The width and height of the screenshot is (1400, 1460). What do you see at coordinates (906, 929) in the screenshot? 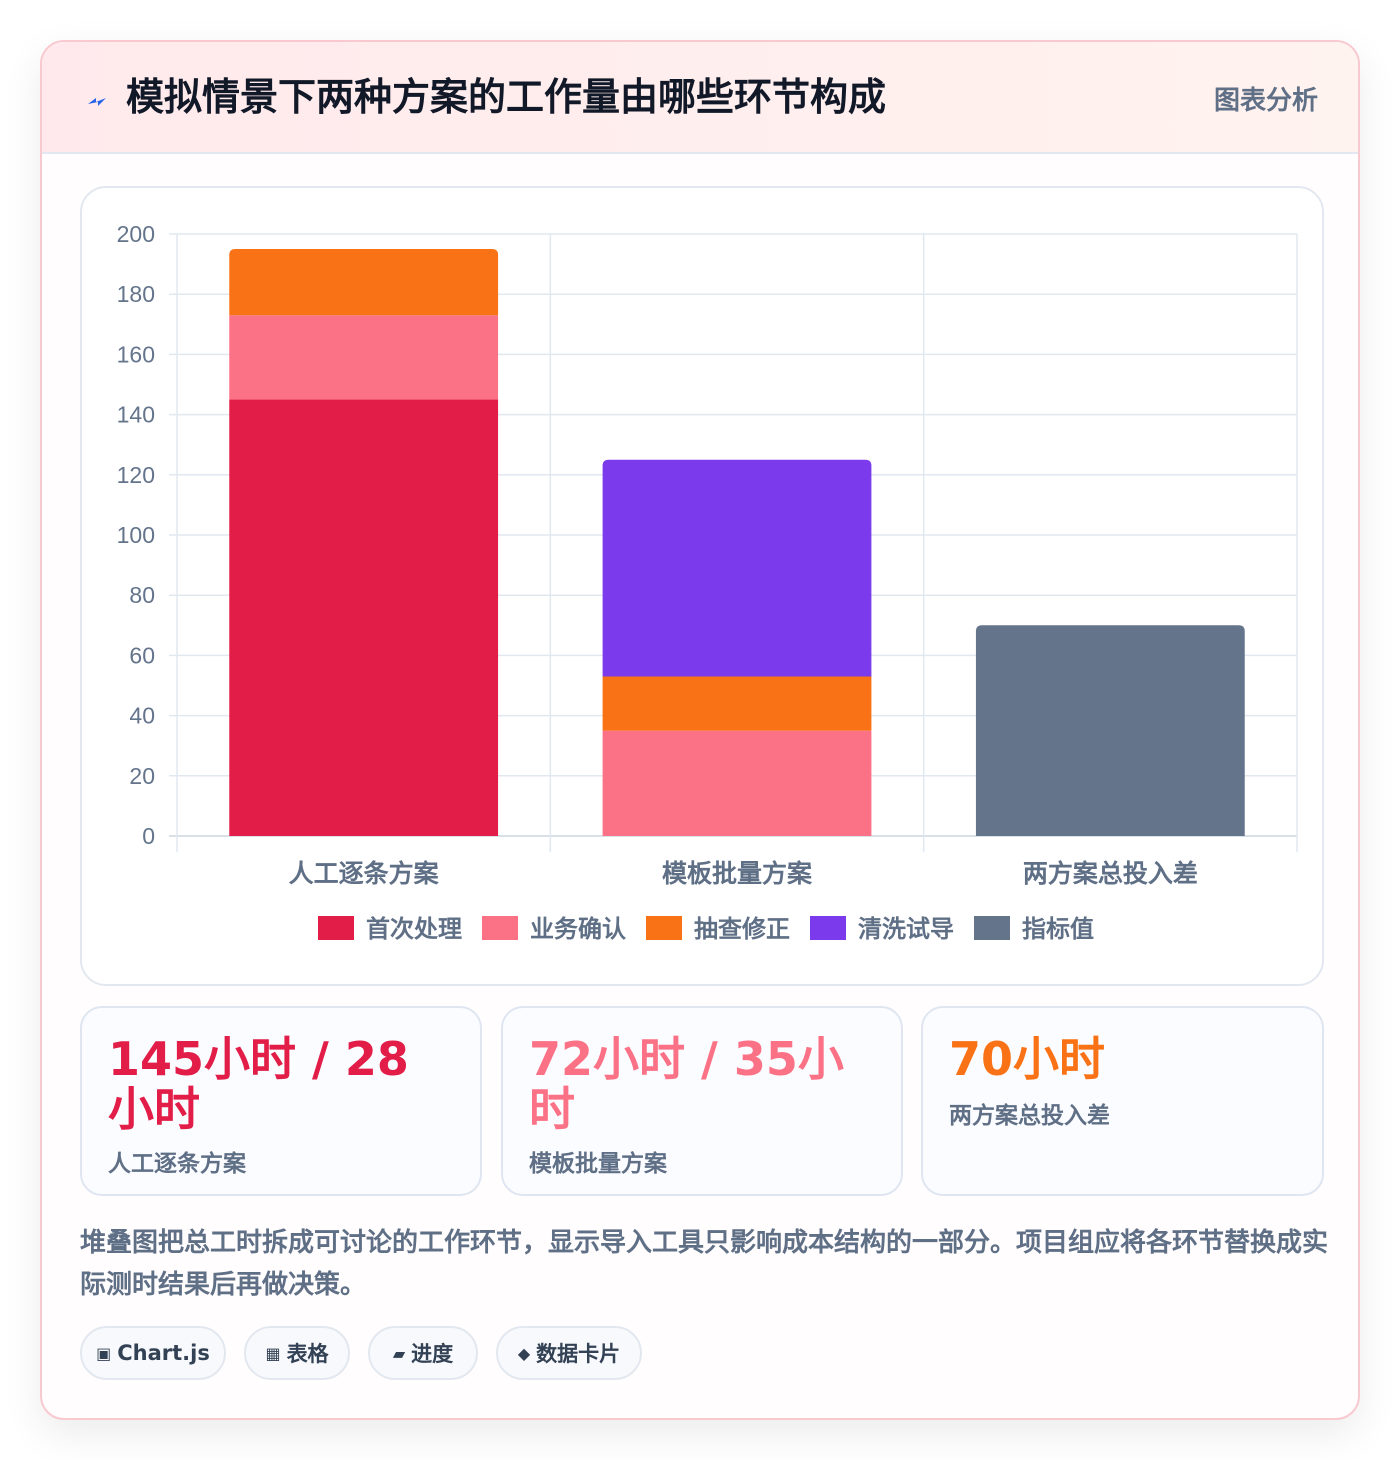
I see `legend-label: 清洗试导` at bounding box center [906, 929].